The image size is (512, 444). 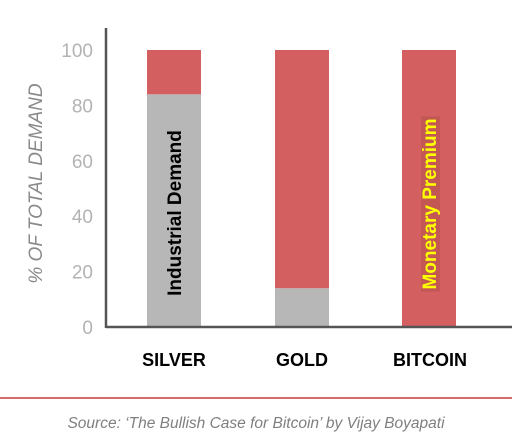 What do you see at coordinates (36, 183) in the screenshot?
I see `y-axis-label: % OF TOTAL DEMAND` at bounding box center [36, 183].